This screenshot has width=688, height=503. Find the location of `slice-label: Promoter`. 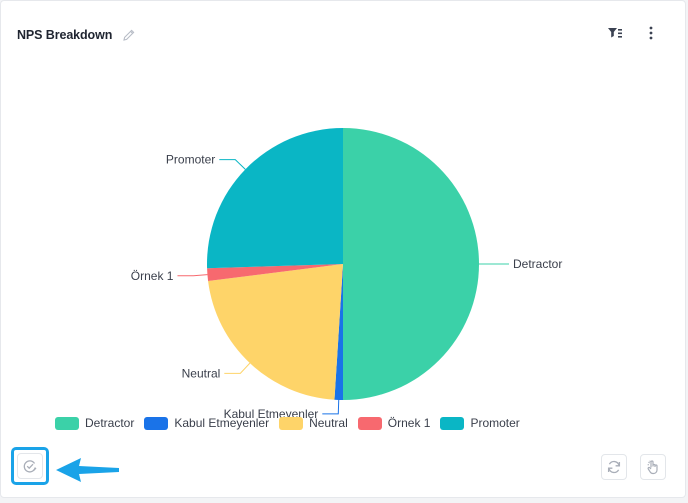

slice-label: Promoter is located at coordinates (190, 160).